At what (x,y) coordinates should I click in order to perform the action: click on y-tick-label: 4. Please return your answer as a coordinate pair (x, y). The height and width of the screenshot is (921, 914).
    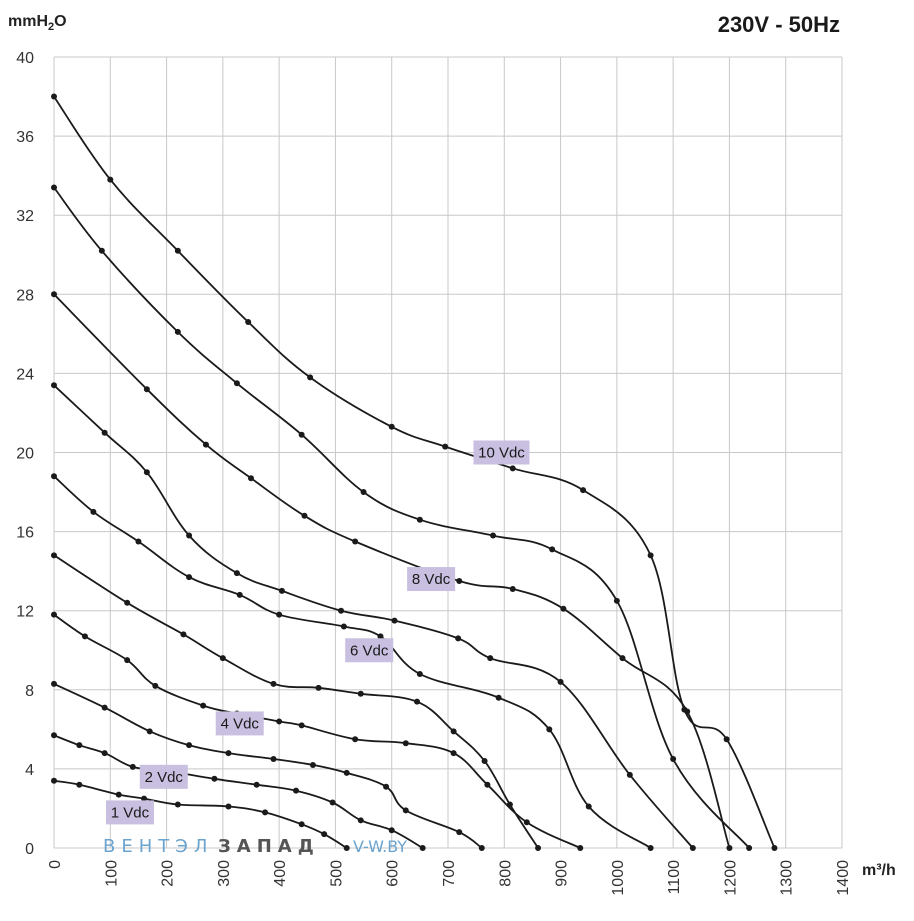
    Looking at the image, I should click on (29, 770).